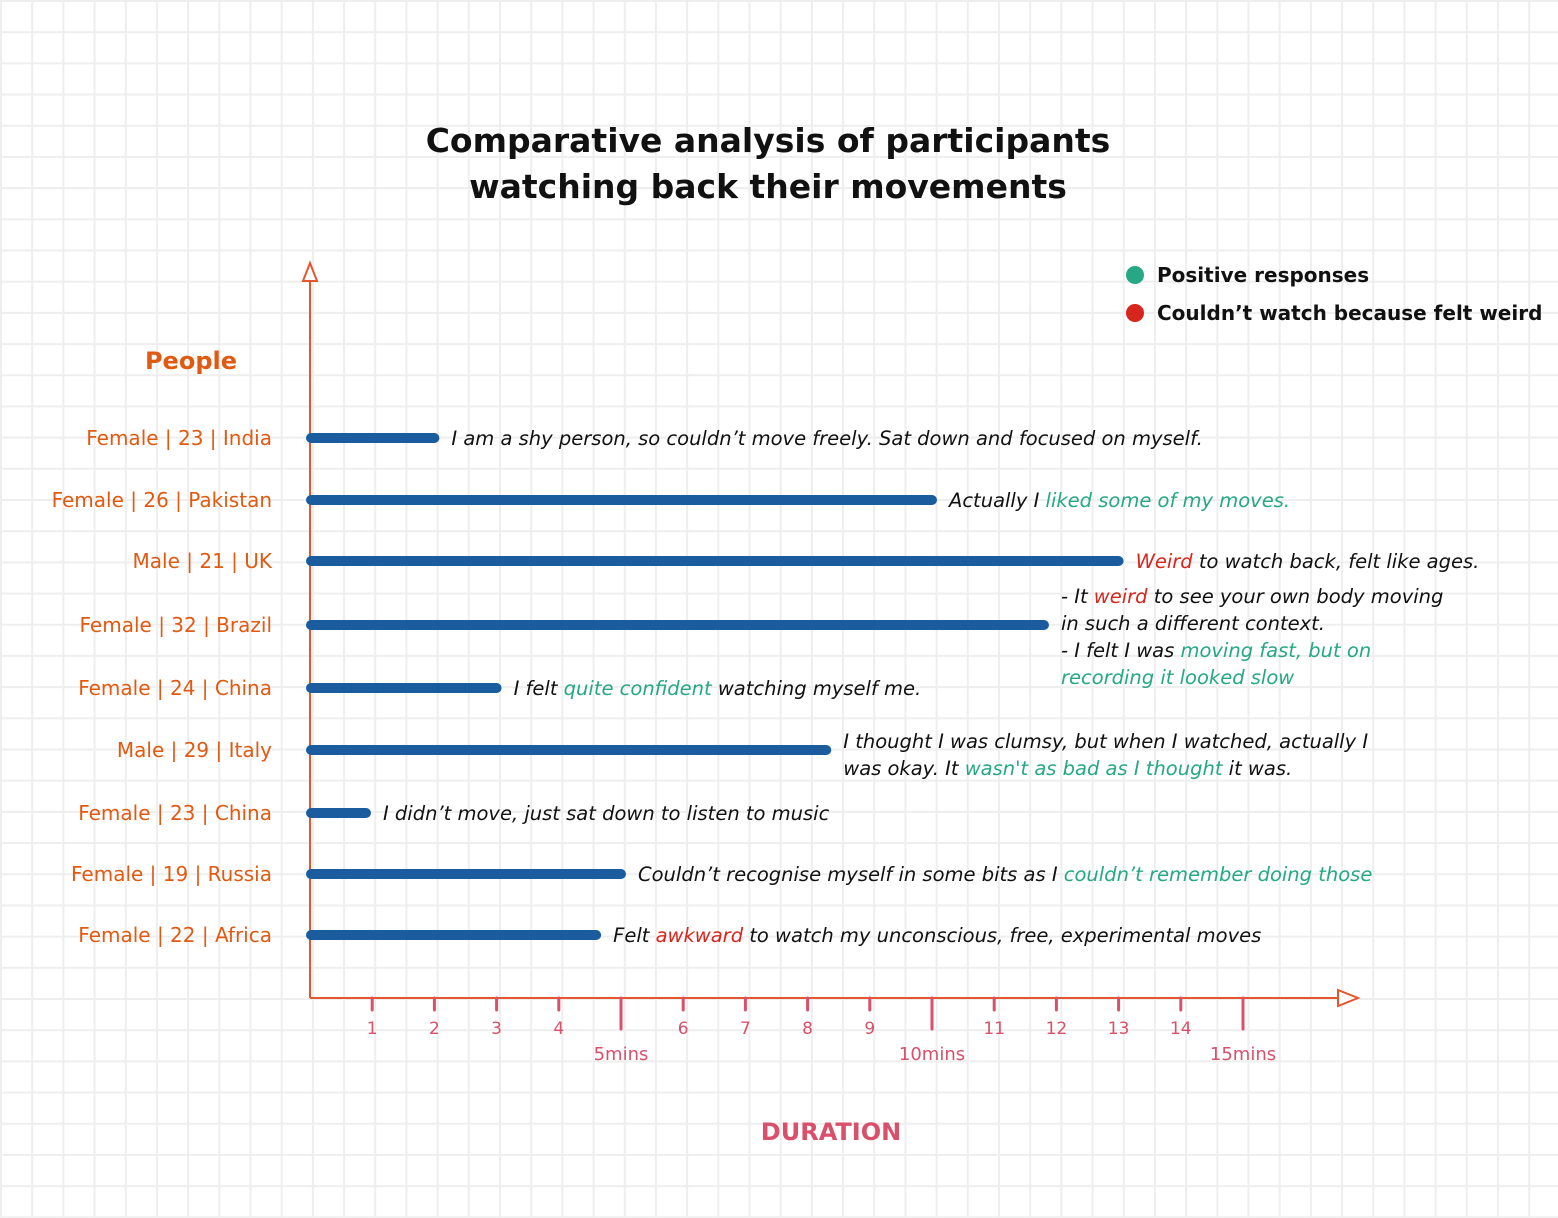 Image resolution: width=1558 pixels, height=1218 pixels. What do you see at coordinates (634, 935) in the screenshot?
I see `annotation-8-seg-0-0: Felt` at bounding box center [634, 935].